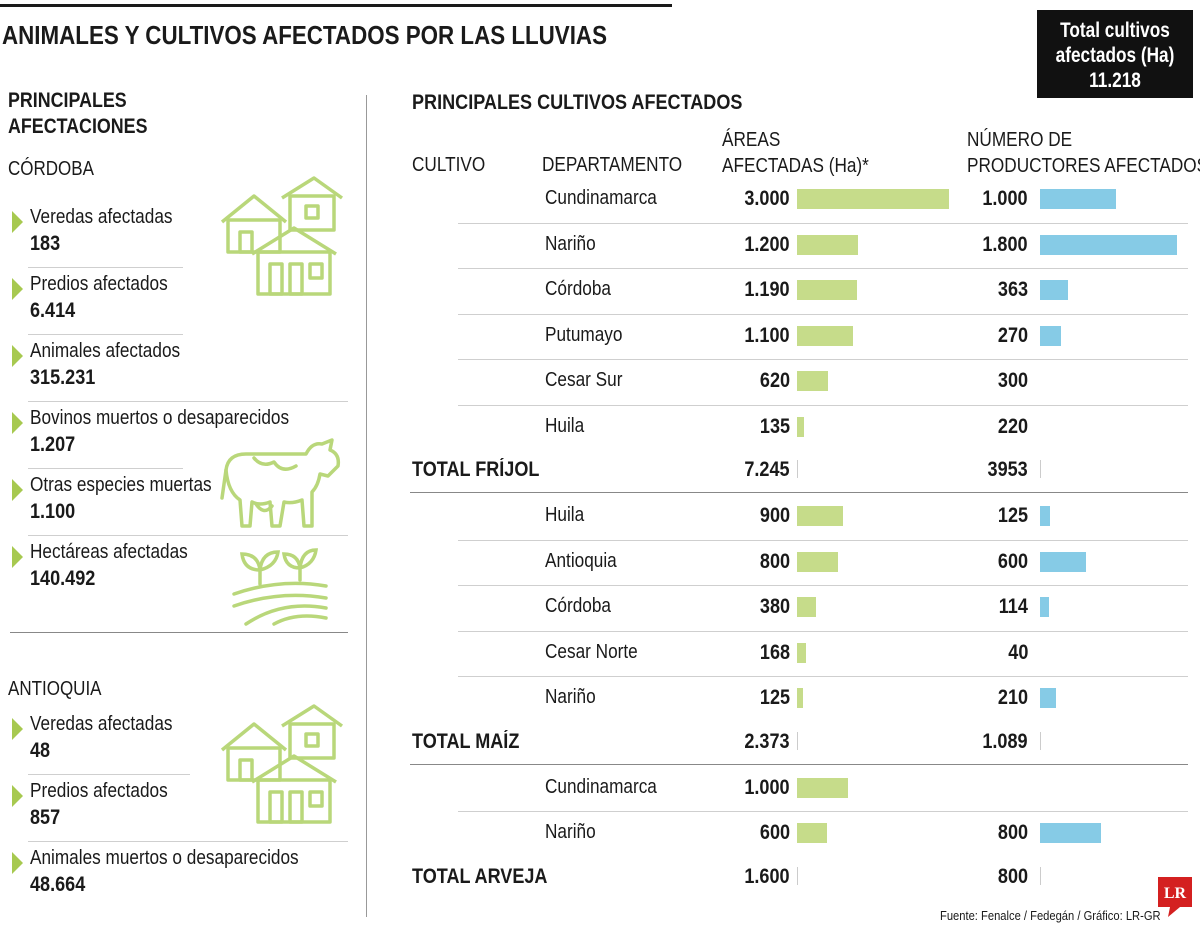 The width and height of the screenshot is (1200, 926). Describe the element at coordinates (466, 741) in the screenshot. I see `total-label: TOTAL MAÍZ` at that location.